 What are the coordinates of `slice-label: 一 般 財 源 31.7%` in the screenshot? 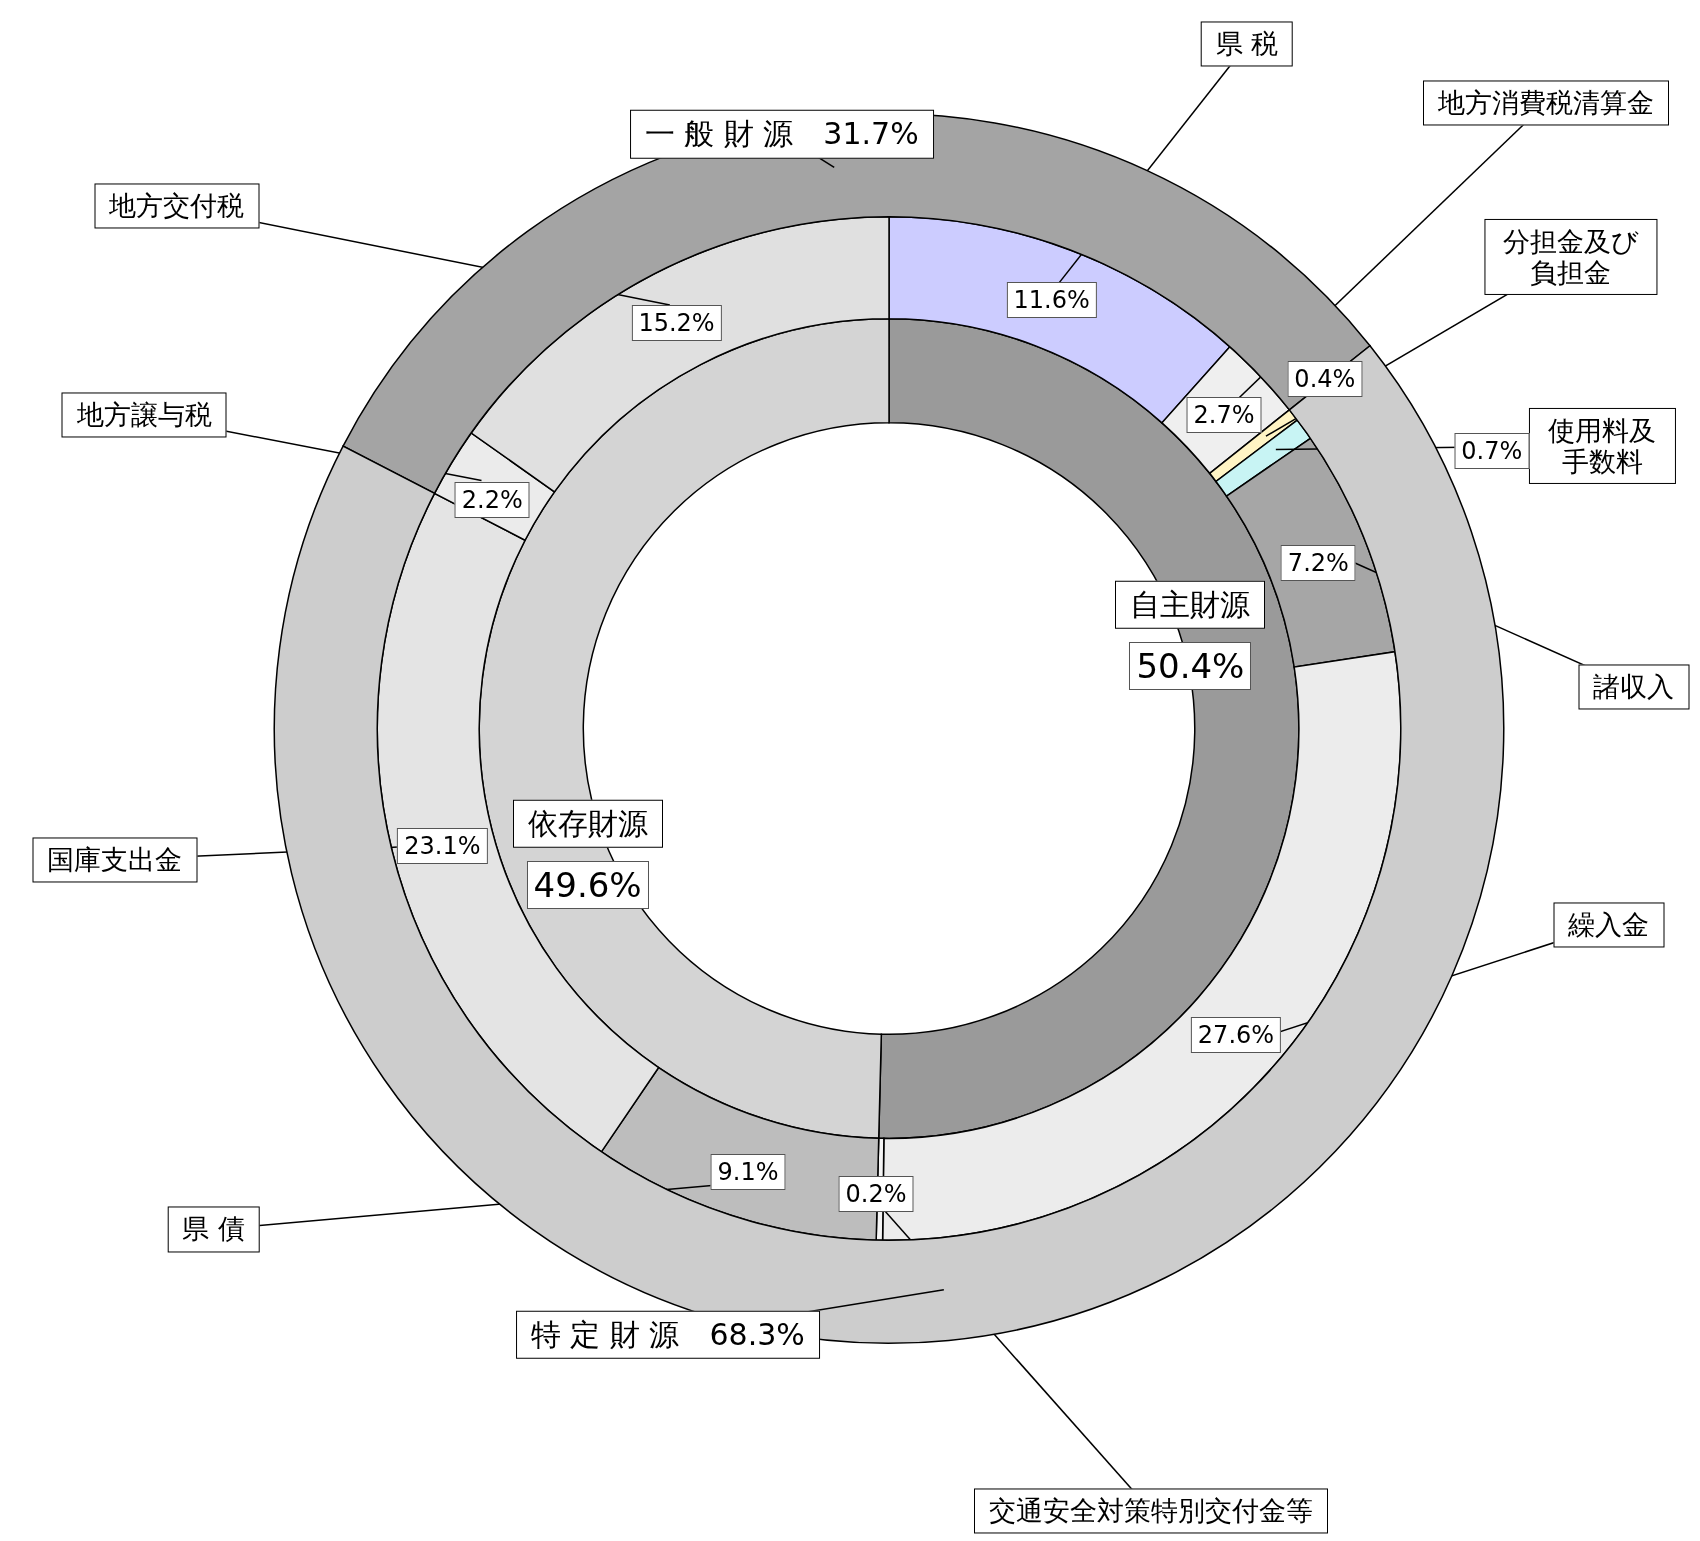 It's located at (781, 134).